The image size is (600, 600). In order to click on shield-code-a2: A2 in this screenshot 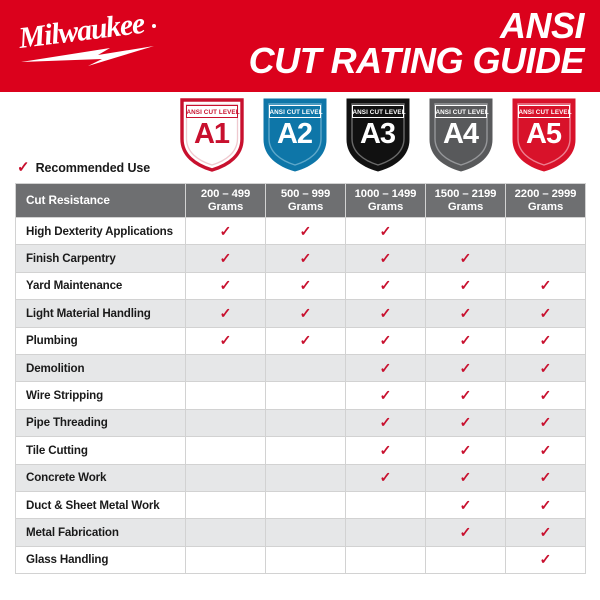, I will do `click(294, 134)`.